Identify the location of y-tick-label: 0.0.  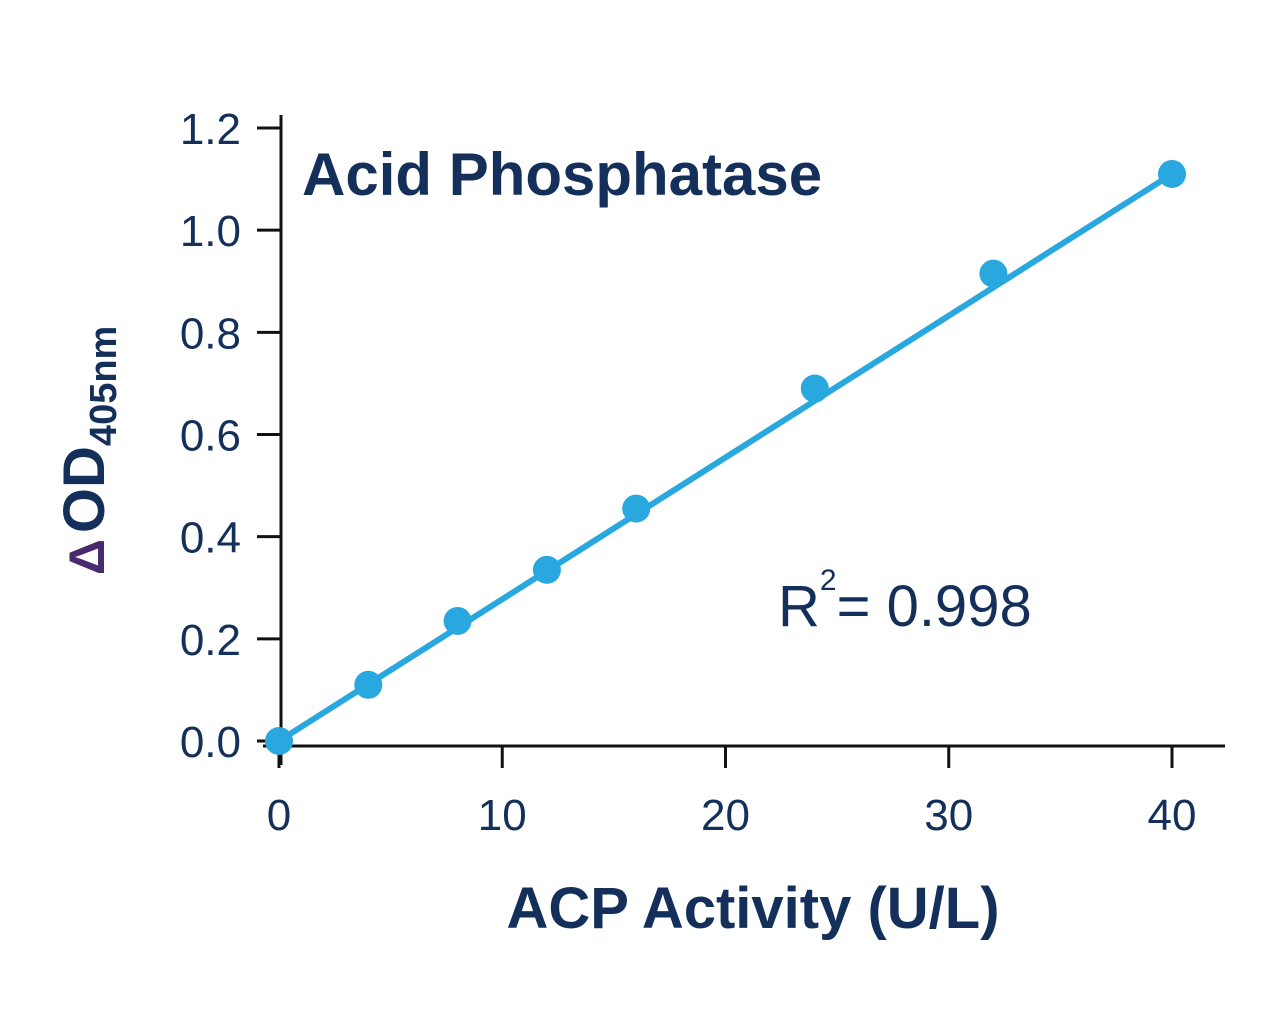
(210, 742).